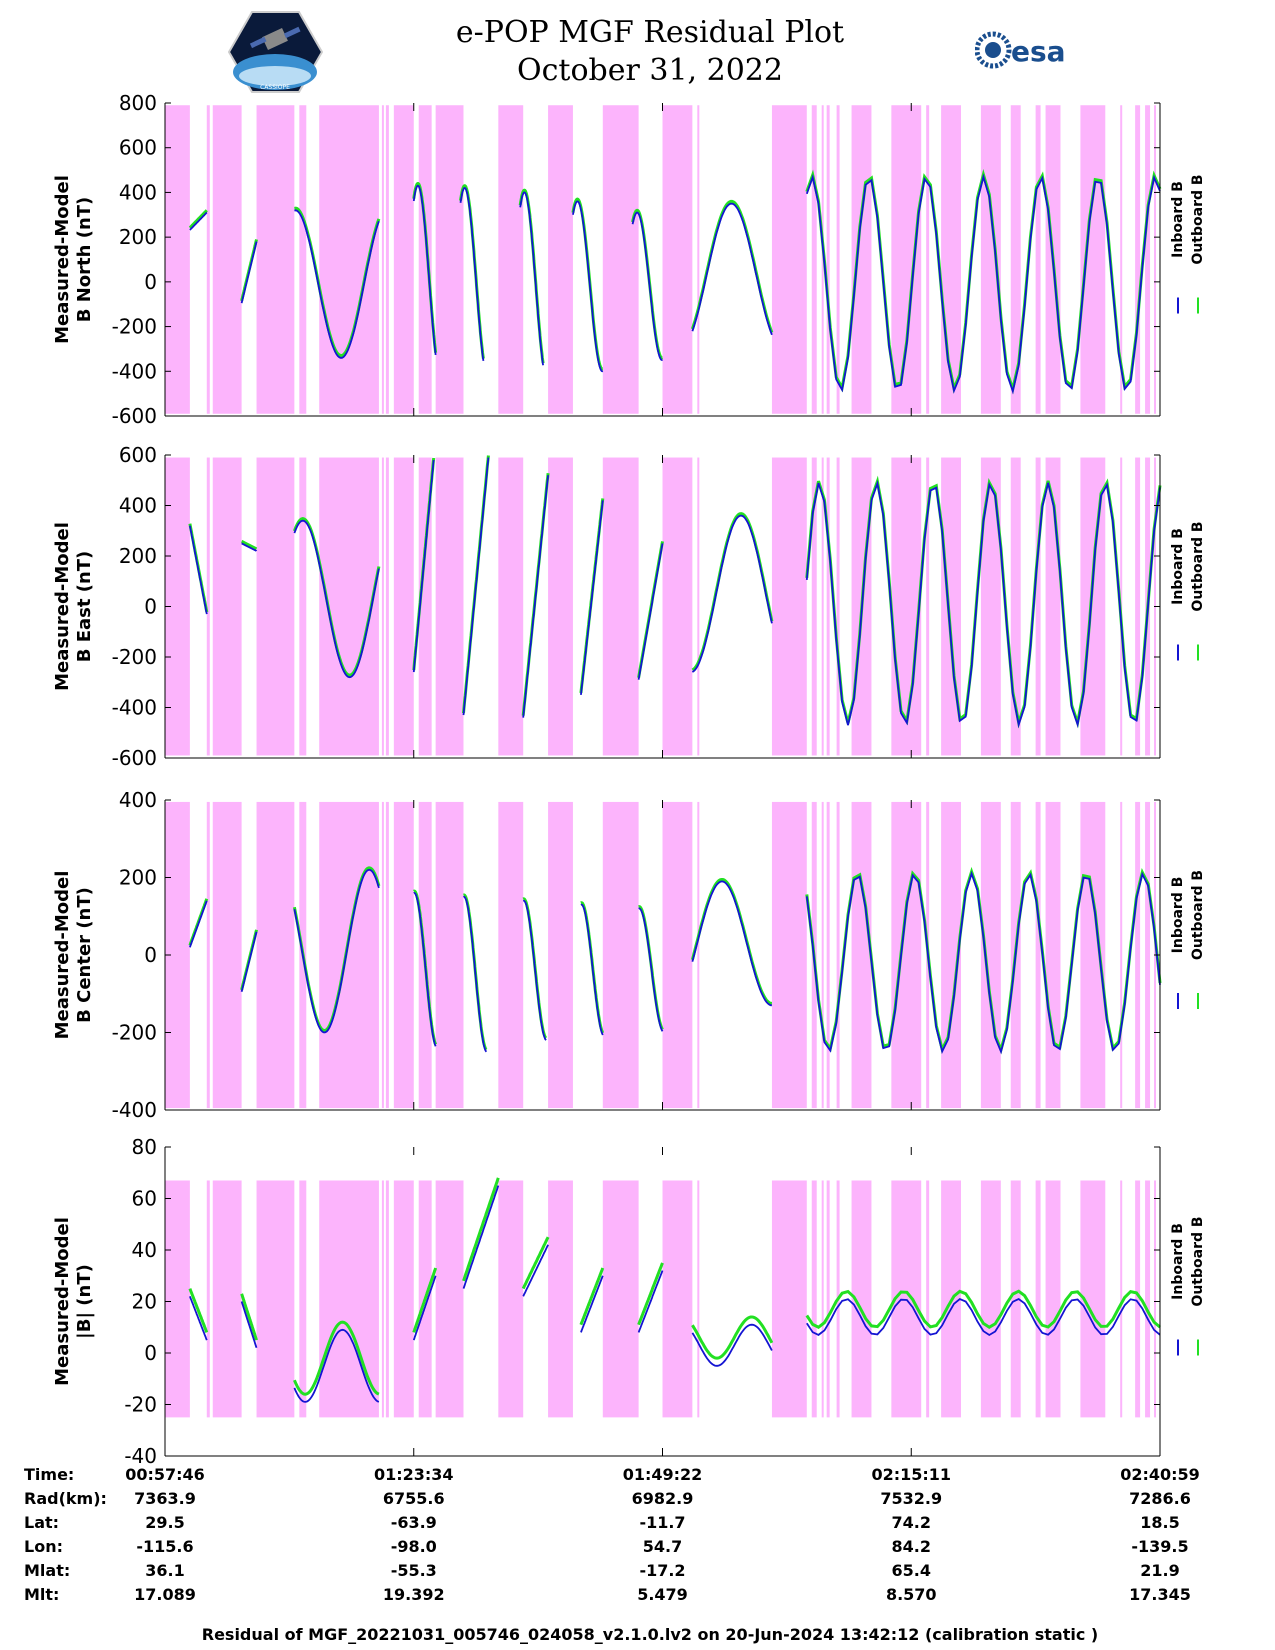 The height and width of the screenshot is (1650, 1275). I want to click on cassiope-logo: CASSIOPE, so click(275, 52).